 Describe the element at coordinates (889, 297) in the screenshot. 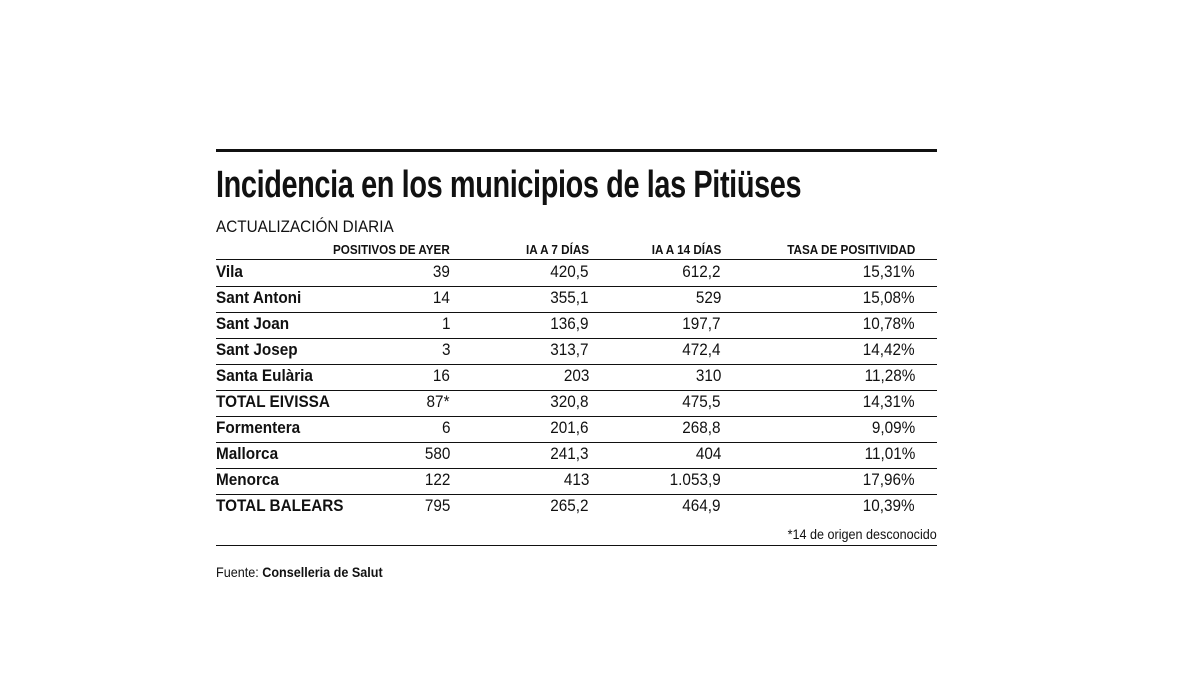

I see `cell-value: 15,08%` at that location.